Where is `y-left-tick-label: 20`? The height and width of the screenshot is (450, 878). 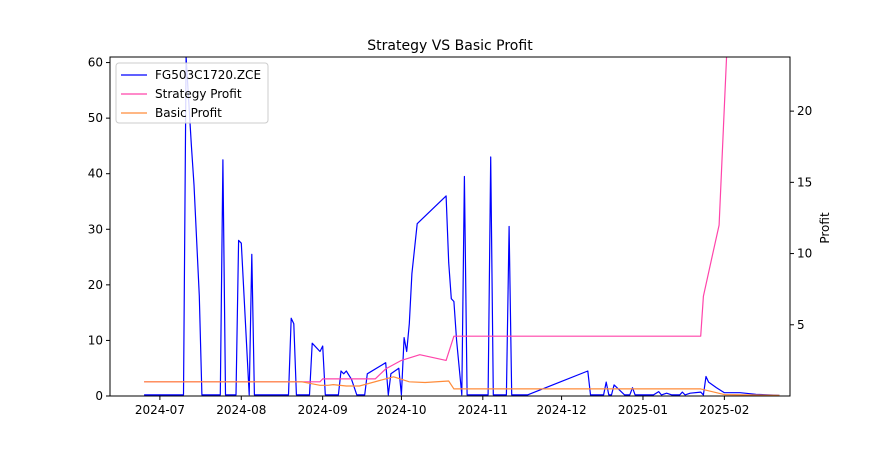
y-left-tick-label: 20 is located at coordinates (95, 285).